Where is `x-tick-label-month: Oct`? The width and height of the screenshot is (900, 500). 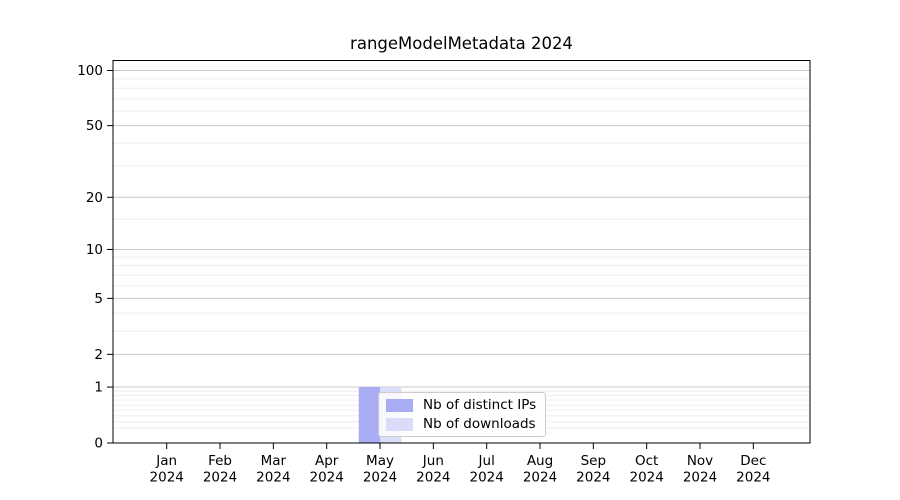
x-tick-label-month: Oct is located at coordinates (646, 461).